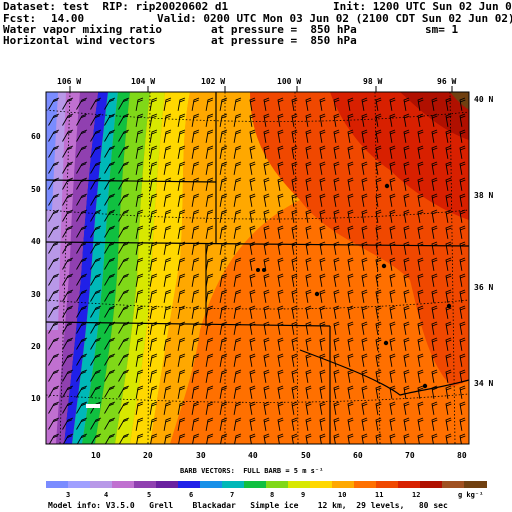  I want to click on y-tick-label: 60, so click(36, 136).